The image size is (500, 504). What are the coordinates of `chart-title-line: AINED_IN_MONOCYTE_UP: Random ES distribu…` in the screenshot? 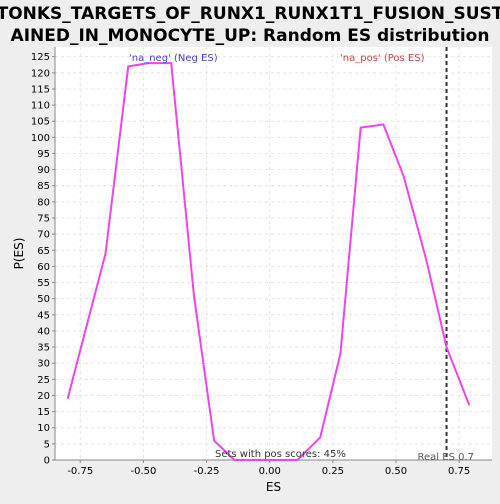 It's located at (250, 36).